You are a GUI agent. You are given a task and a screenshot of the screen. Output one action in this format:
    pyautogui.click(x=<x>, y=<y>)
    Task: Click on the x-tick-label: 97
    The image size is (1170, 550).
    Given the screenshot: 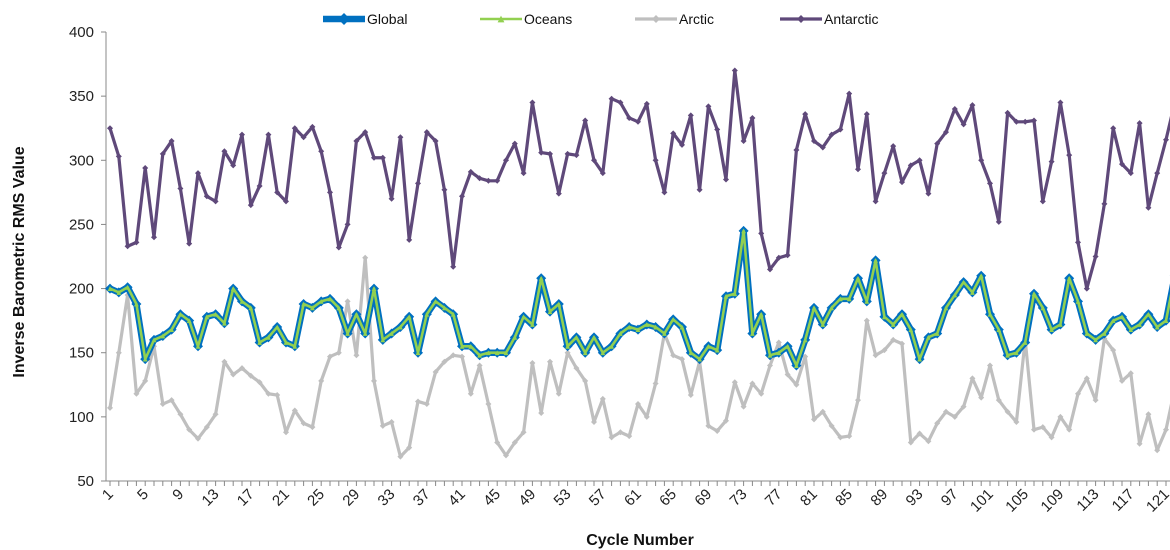 What is the action you would take?
    pyautogui.click(x=950, y=498)
    